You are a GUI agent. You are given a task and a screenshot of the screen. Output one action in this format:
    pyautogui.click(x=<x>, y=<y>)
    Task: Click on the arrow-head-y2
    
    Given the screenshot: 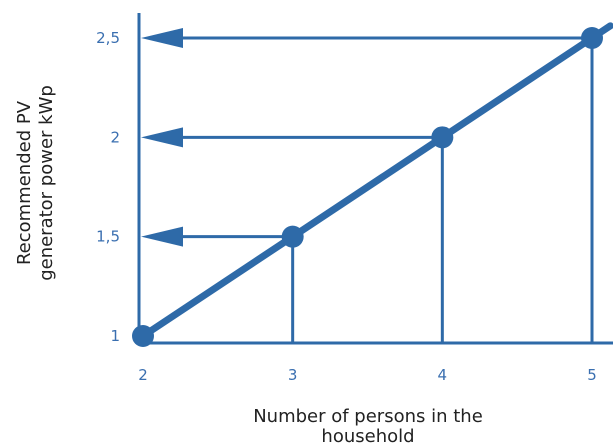 What is the action you would take?
    pyautogui.click(x=162, y=137)
    